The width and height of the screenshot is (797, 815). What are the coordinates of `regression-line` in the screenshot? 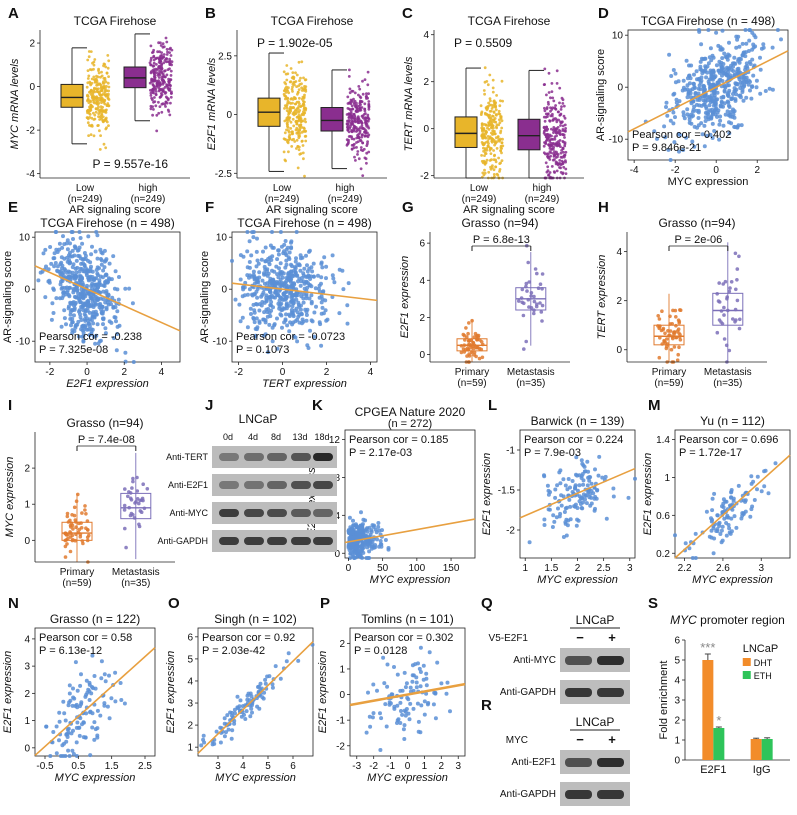 It's located at (732, 506).